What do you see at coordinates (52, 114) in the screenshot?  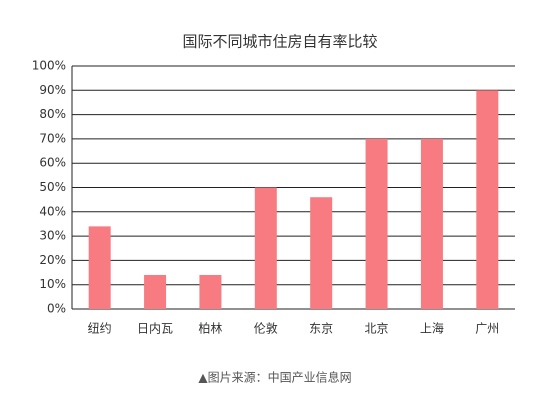 I see `y-tick-label: 80%` at bounding box center [52, 114].